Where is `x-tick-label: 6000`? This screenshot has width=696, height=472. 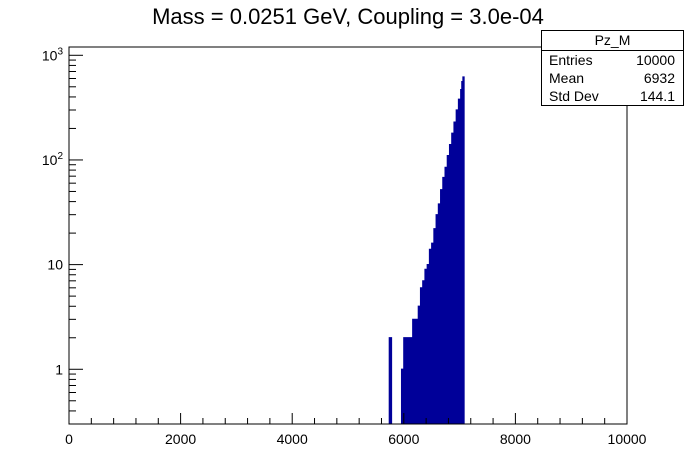
x-tick-label: 6000 is located at coordinates (403, 439).